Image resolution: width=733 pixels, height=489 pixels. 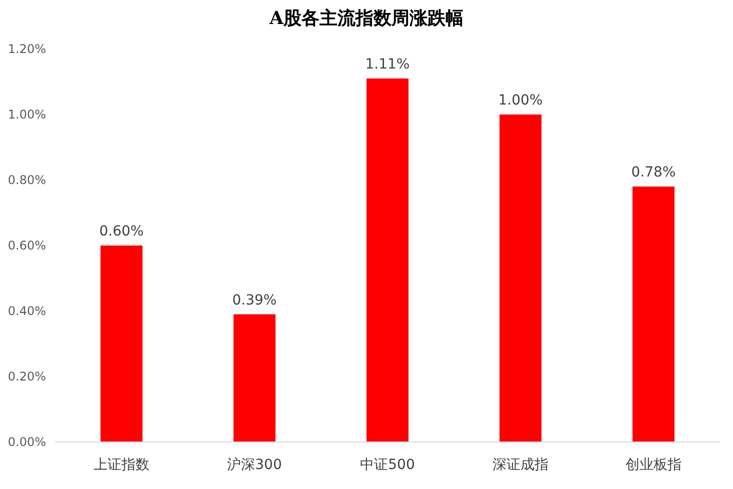 I want to click on y-tick-label: 0.80%, so click(x=27, y=180).